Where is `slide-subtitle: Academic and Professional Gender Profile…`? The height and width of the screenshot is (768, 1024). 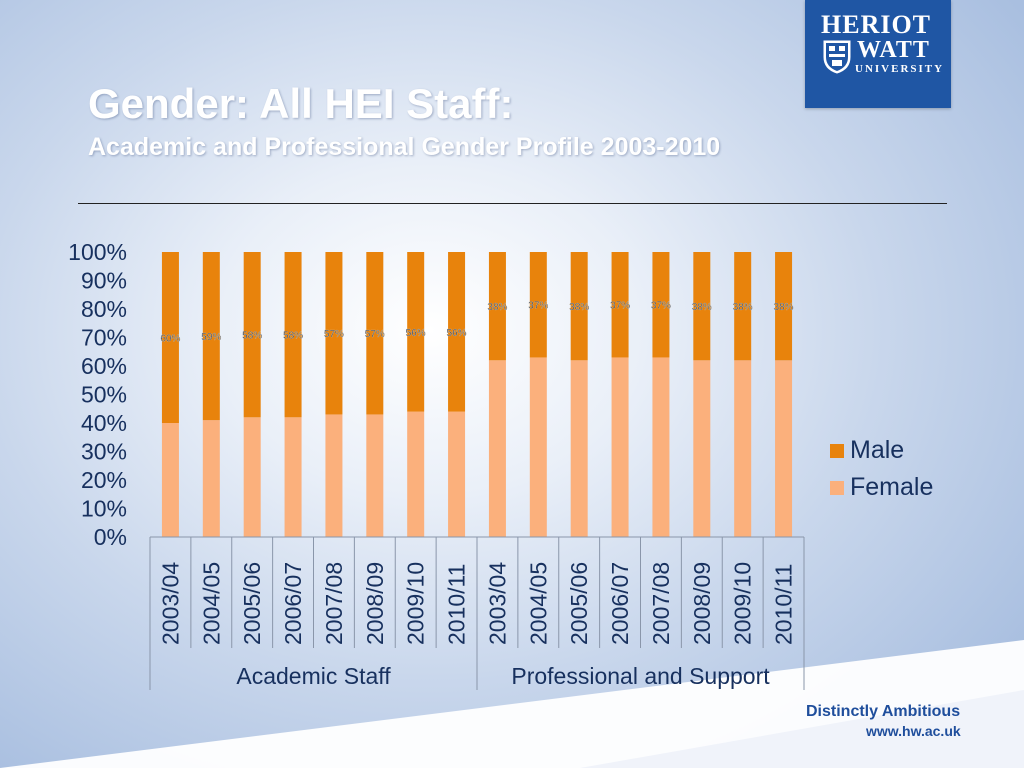
slide-subtitle: Academic and Professional Gender Profile… is located at coordinates (404, 147).